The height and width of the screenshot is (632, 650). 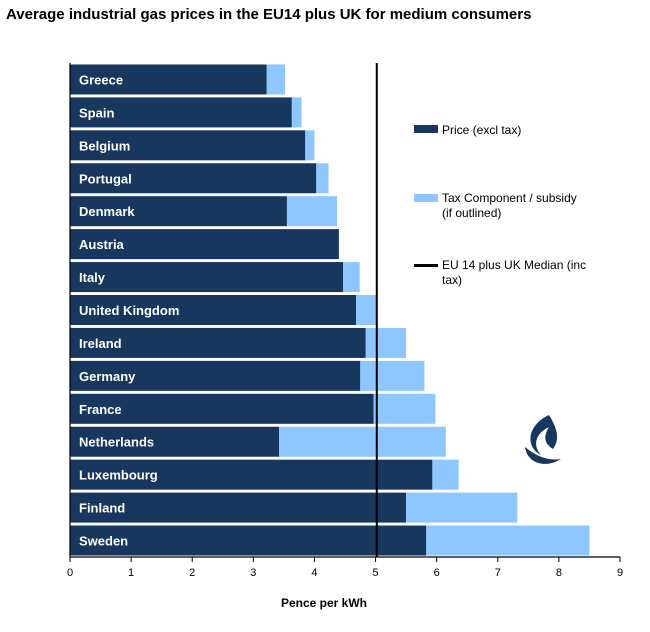 I want to click on x-tick-label: 4, so click(x=314, y=573).